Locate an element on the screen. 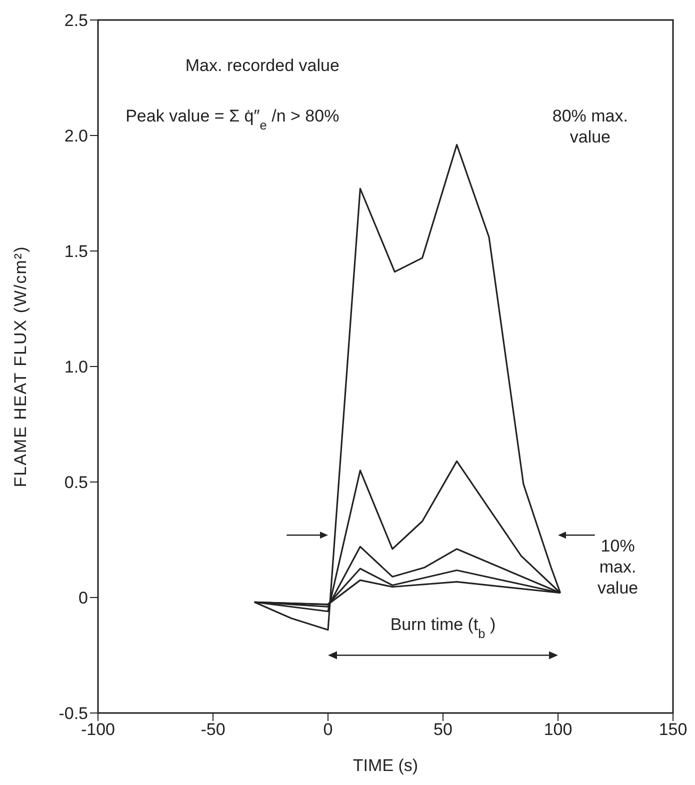 The height and width of the screenshot is (785, 695). x-tick-label: 100 is located at coordinates (558, 730).